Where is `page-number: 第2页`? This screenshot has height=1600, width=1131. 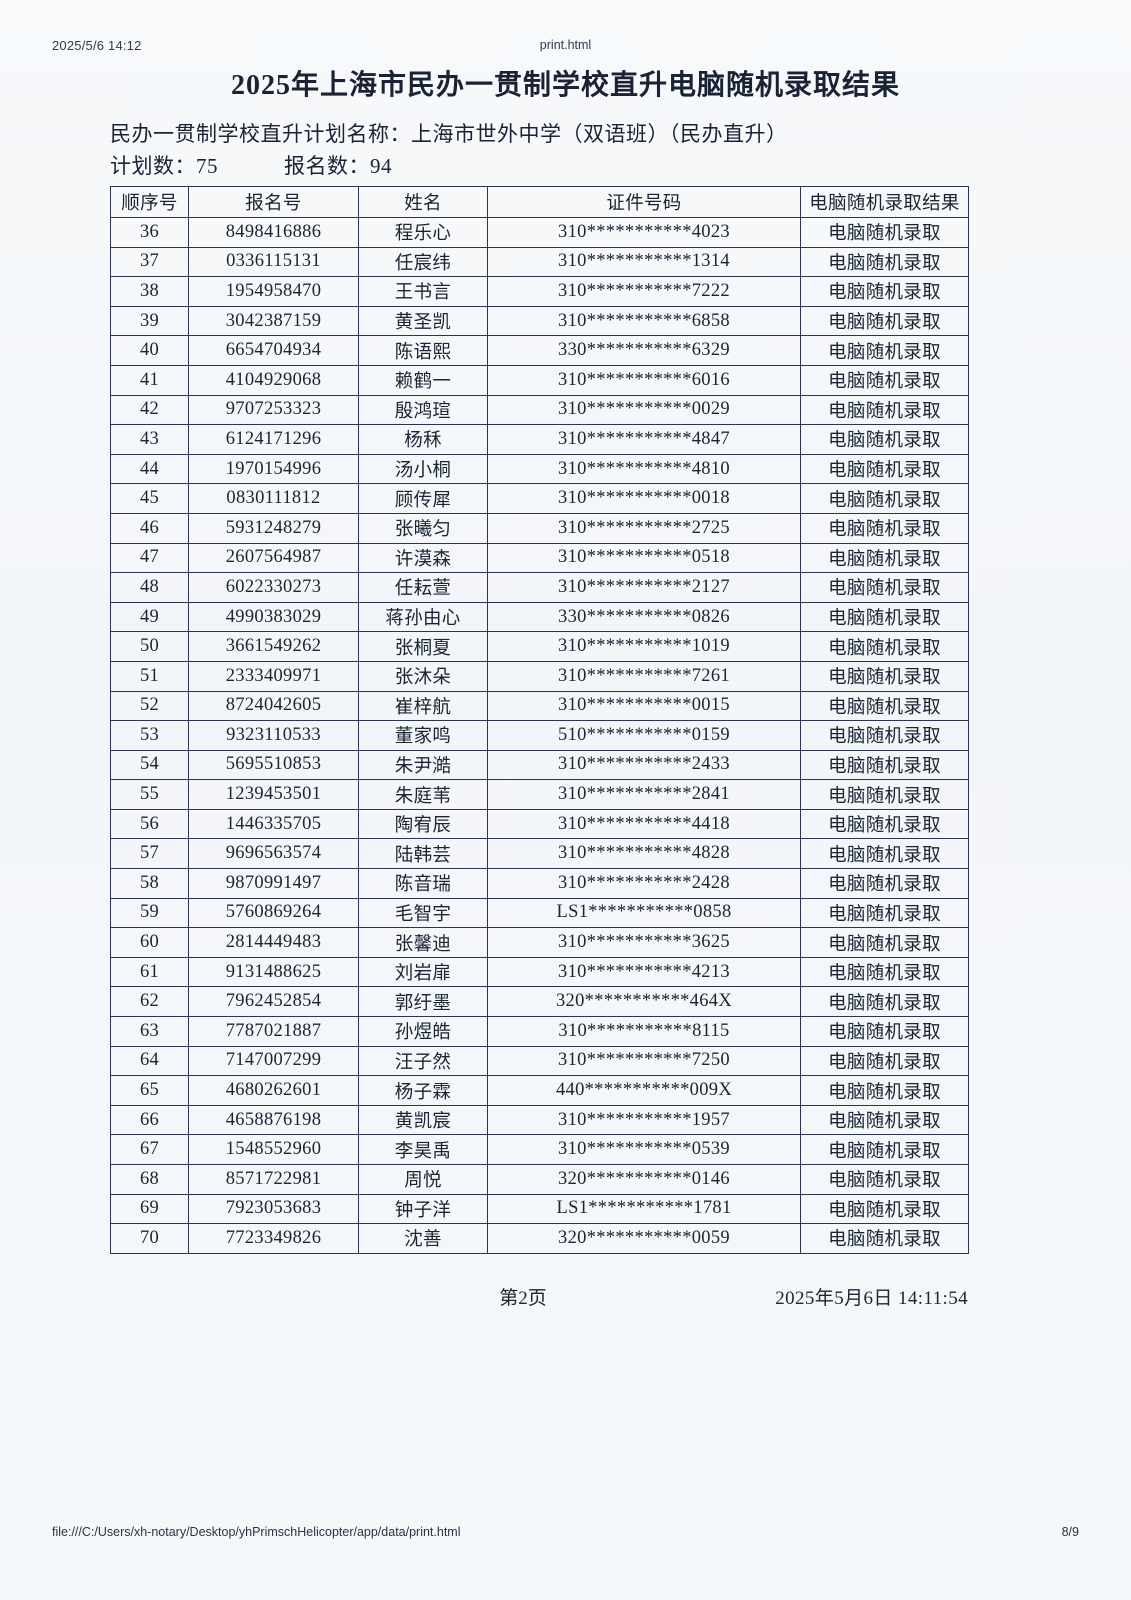 page-number: 第2页 is located at coordinates (523, 1298).